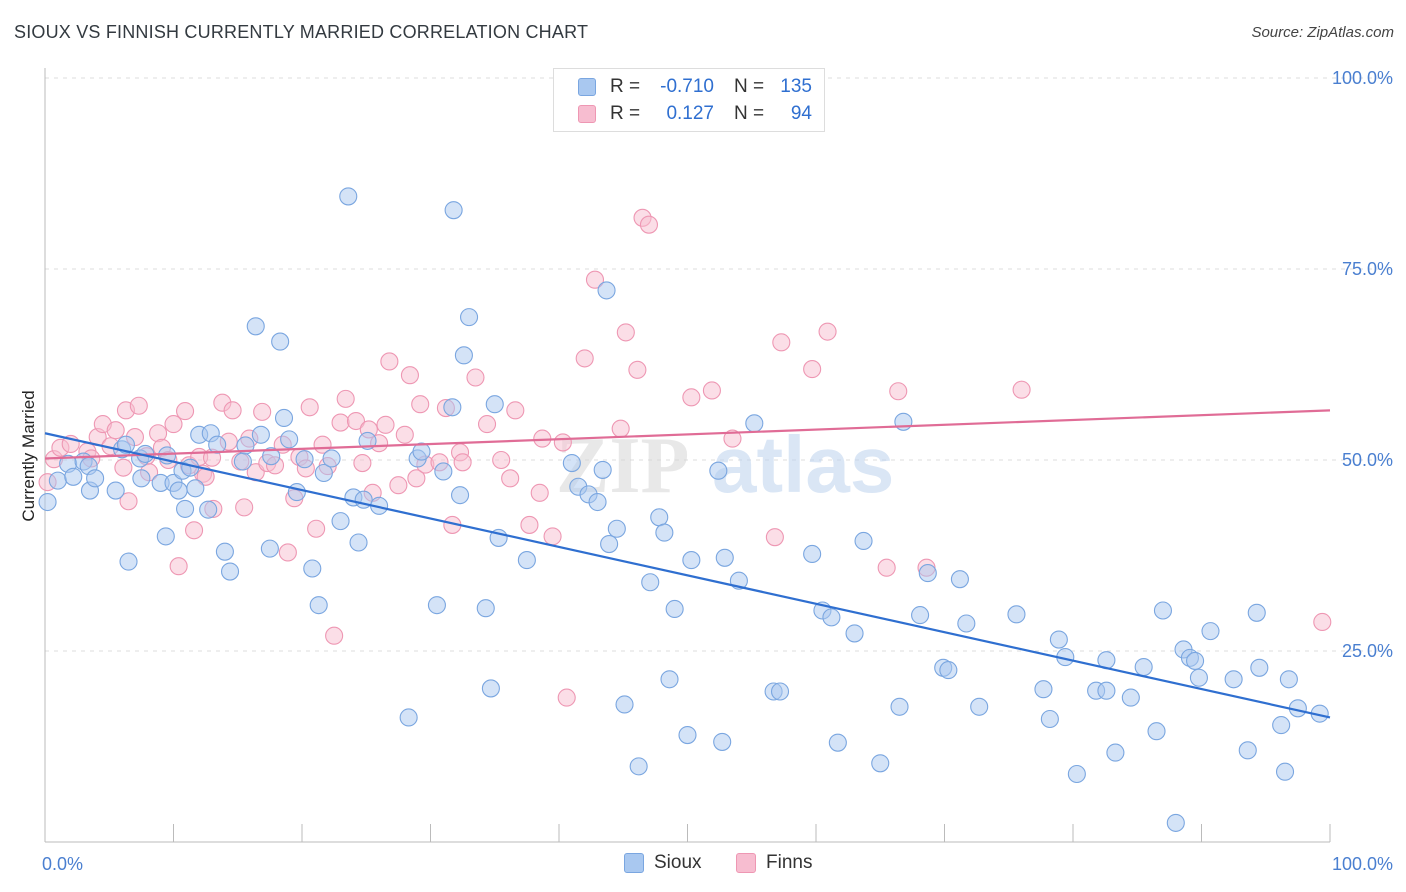 Image resolution: width=1406 pixels, height=892 pixels. Describe the element at coordinates (1367, 460) in the screenshot. I see `y-tick-label: 50.0%` at that location.